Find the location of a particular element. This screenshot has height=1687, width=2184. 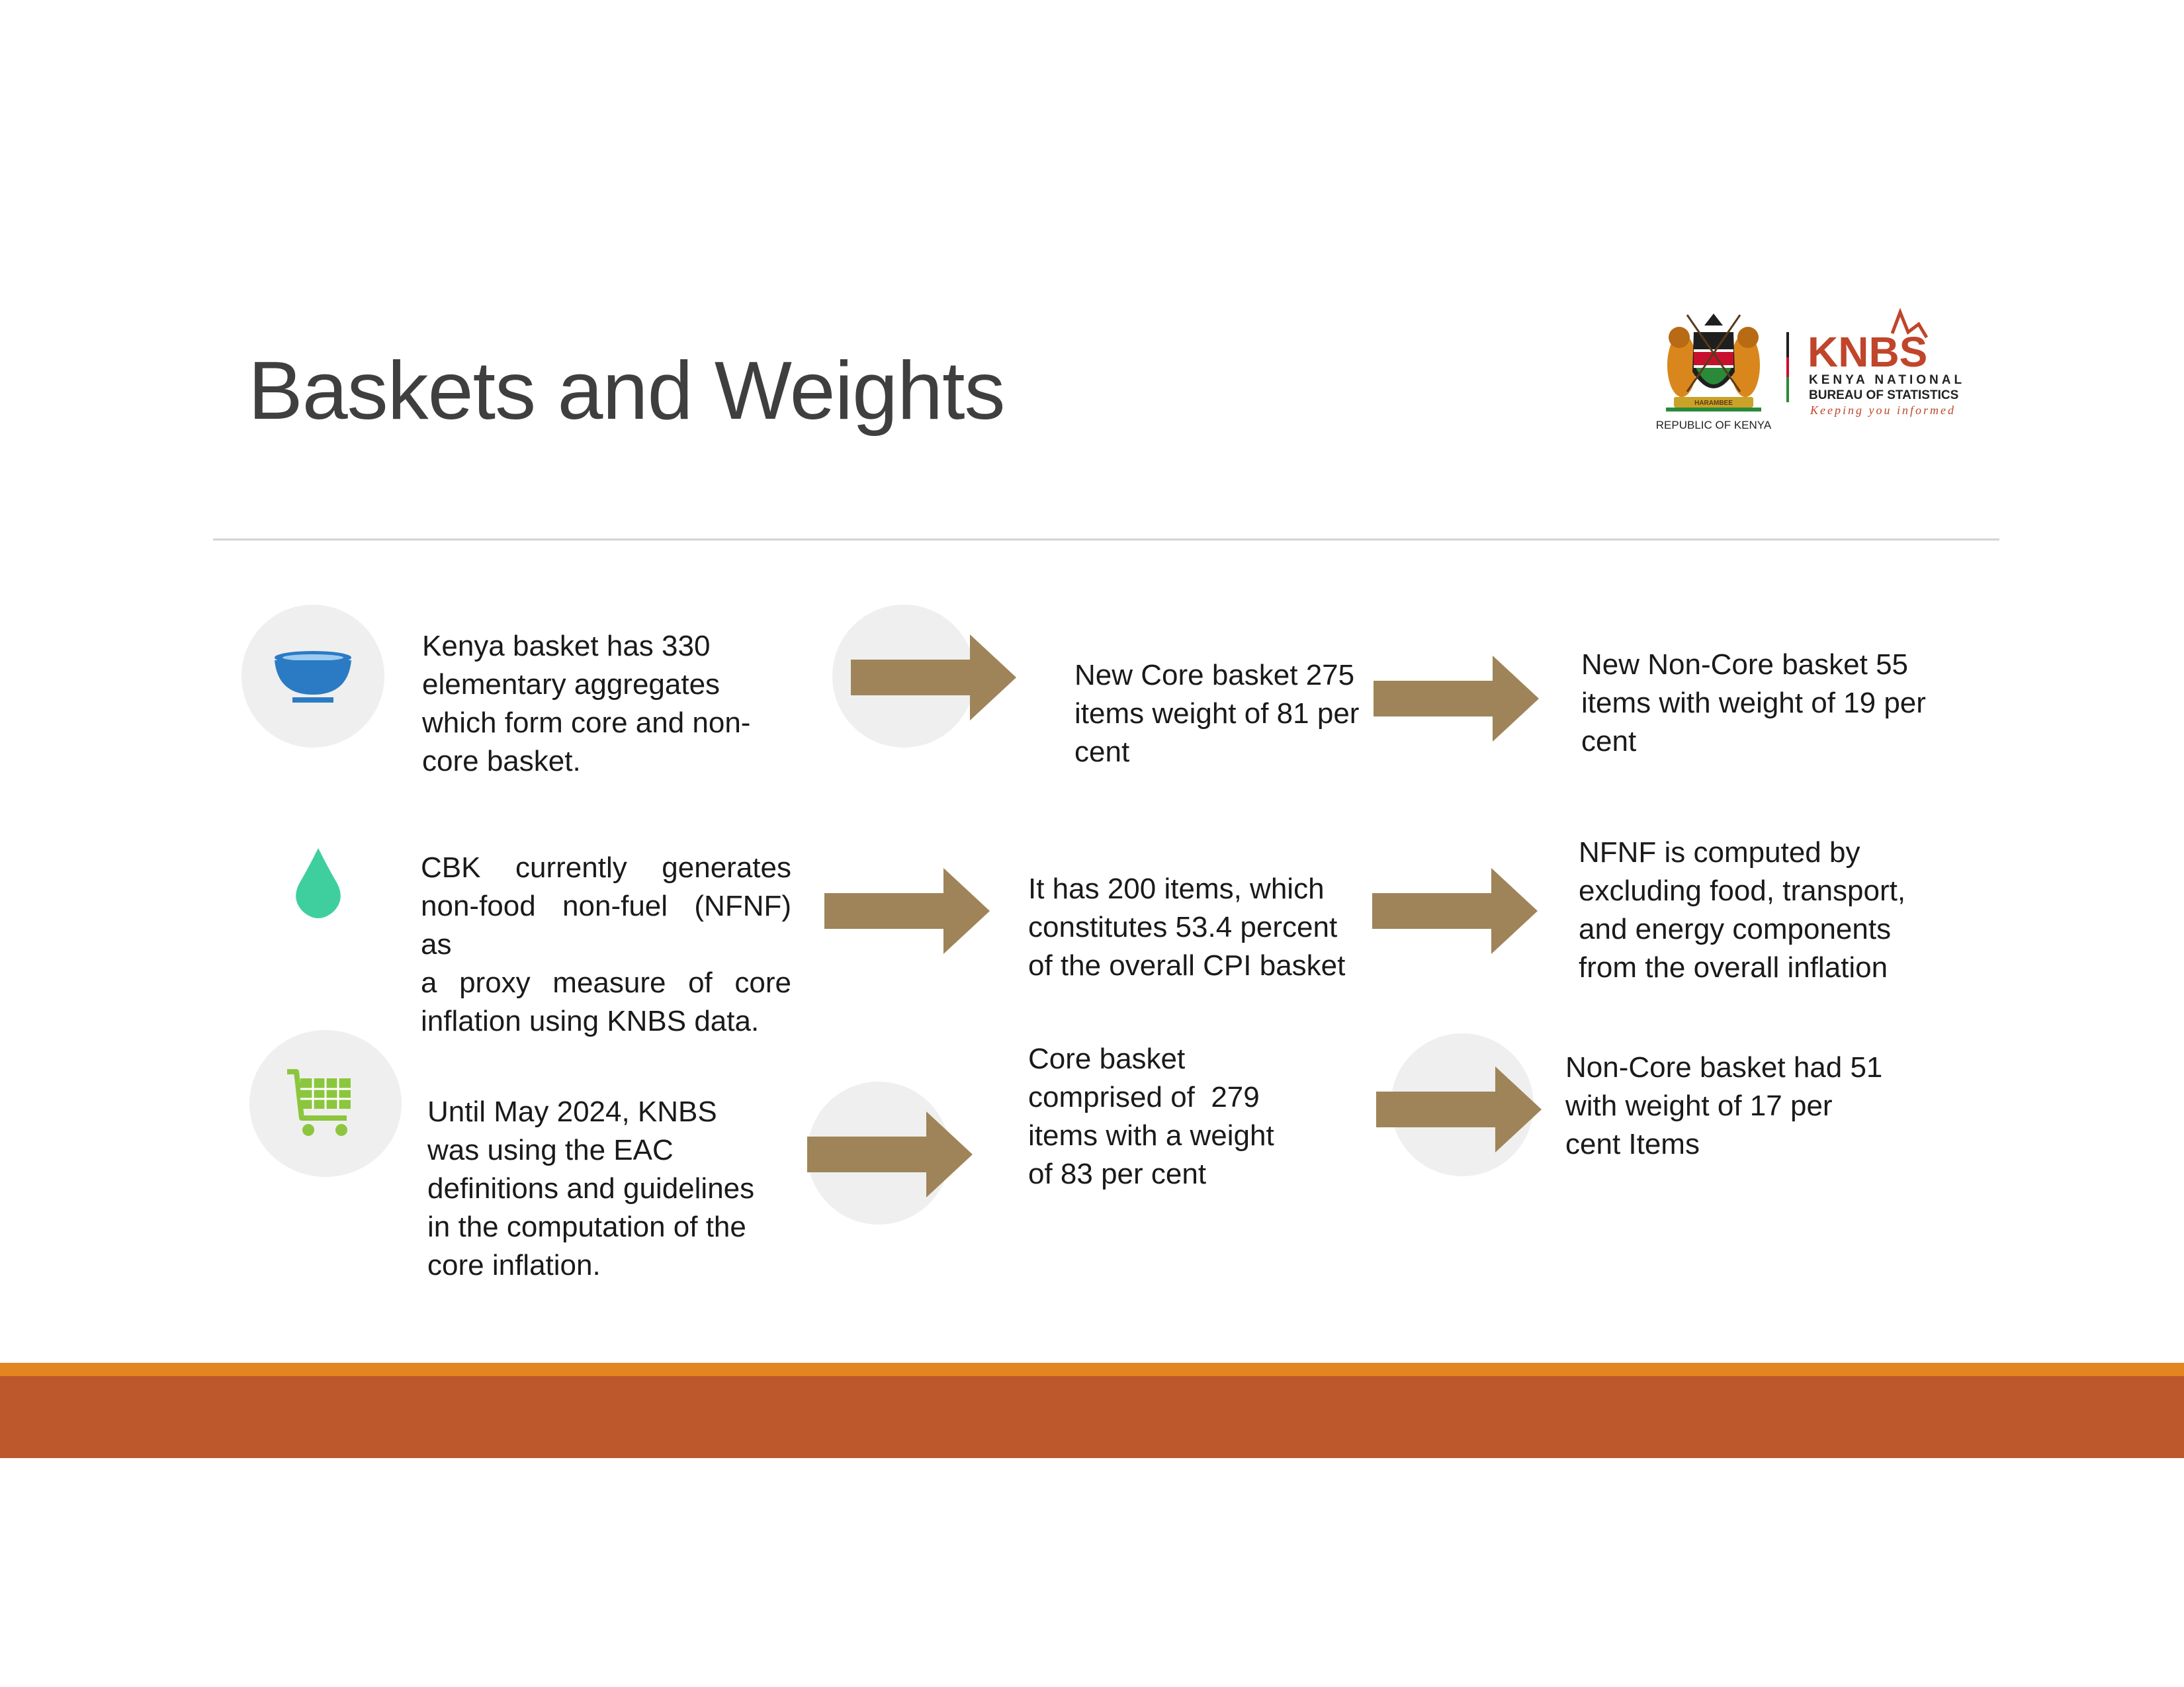

footer-band is located at coordinates (1092, 1417).